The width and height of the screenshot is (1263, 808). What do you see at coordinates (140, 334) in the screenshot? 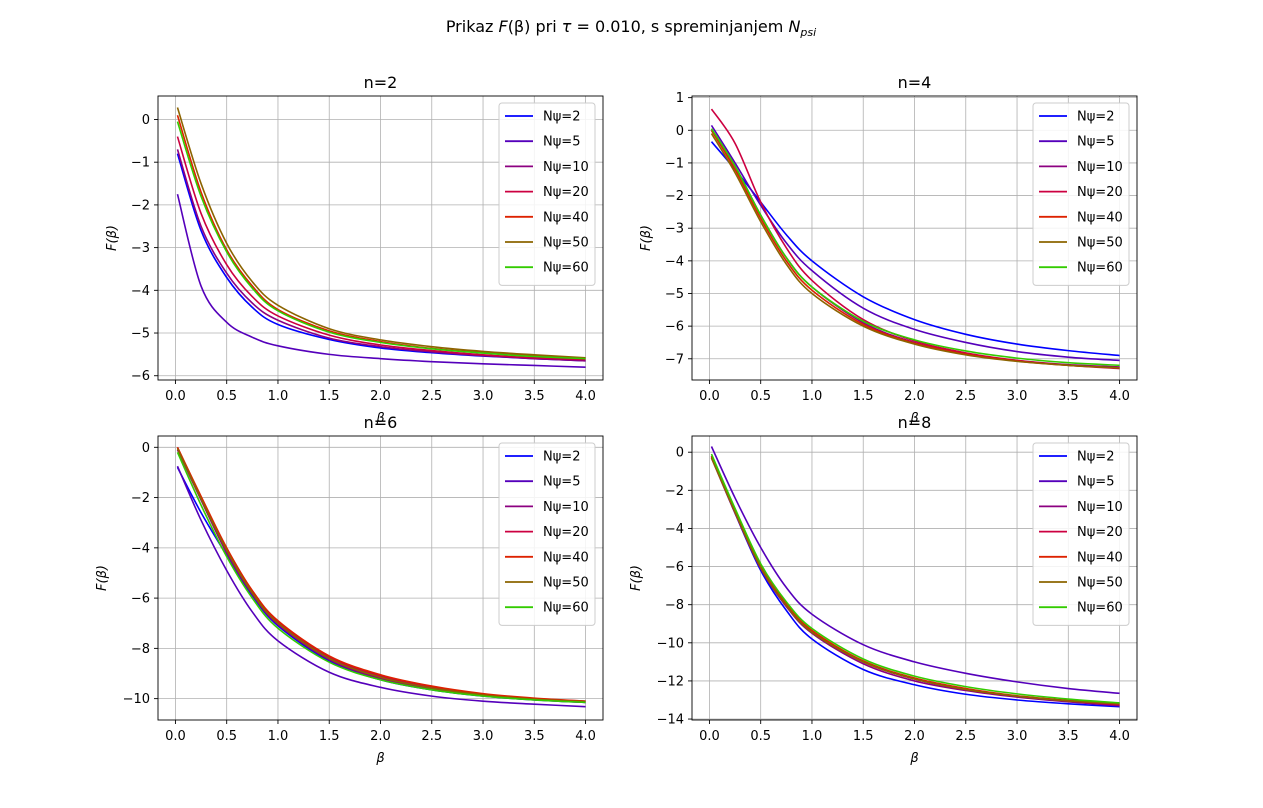
I see `y-tick-label: −5` at bounding box center [140, 334].